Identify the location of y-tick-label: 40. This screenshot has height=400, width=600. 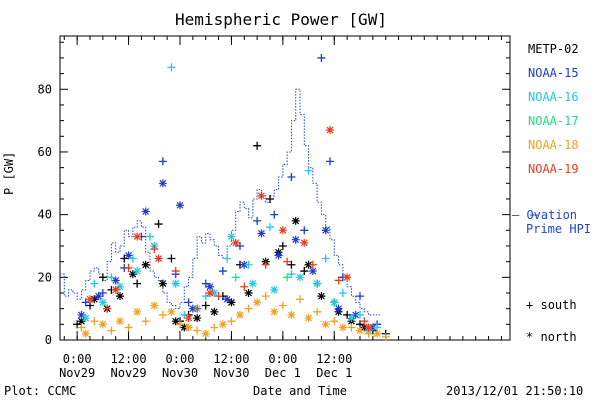
(45, 215).